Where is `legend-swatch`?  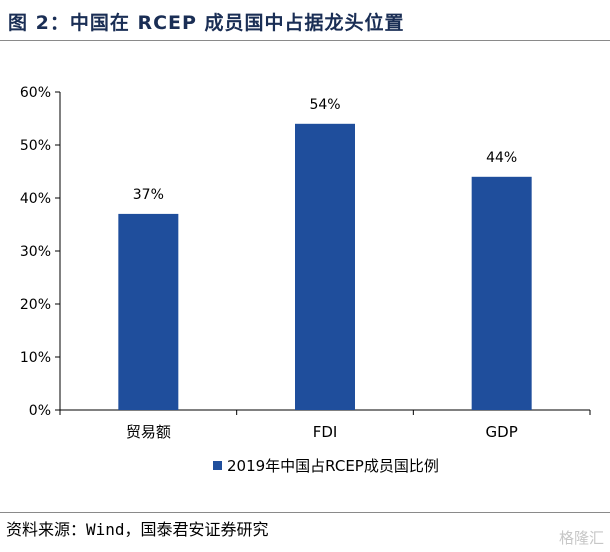 legend-swatch is located at coordinates (217, 465).